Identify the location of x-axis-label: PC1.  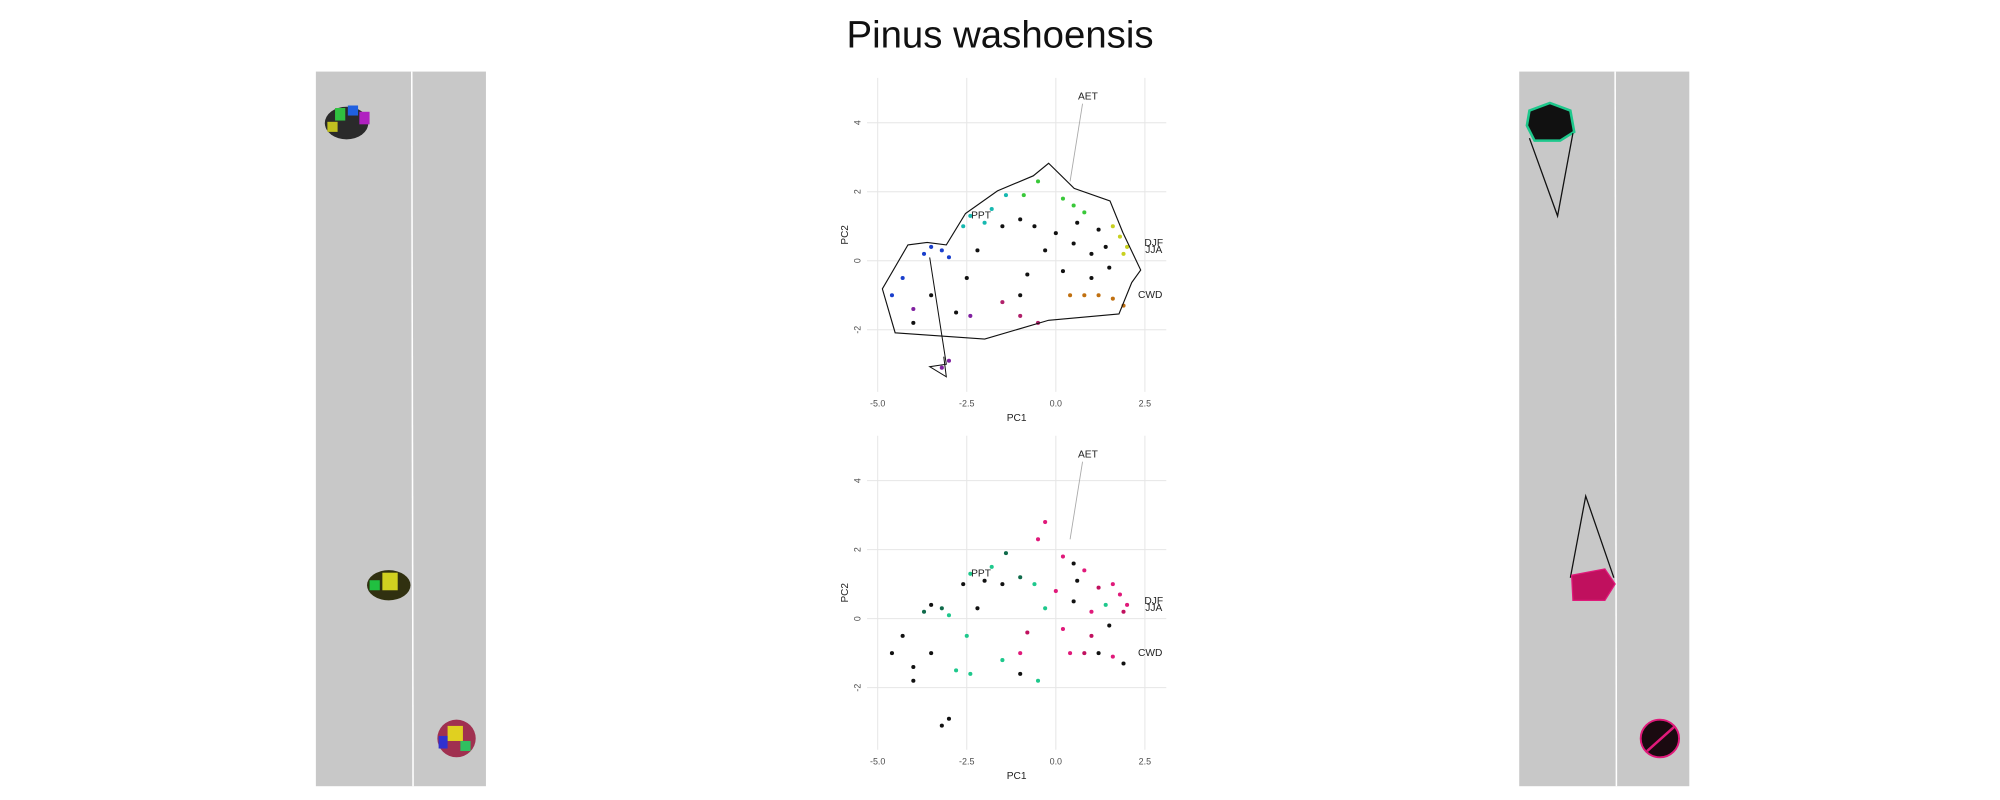
(1017, 418).